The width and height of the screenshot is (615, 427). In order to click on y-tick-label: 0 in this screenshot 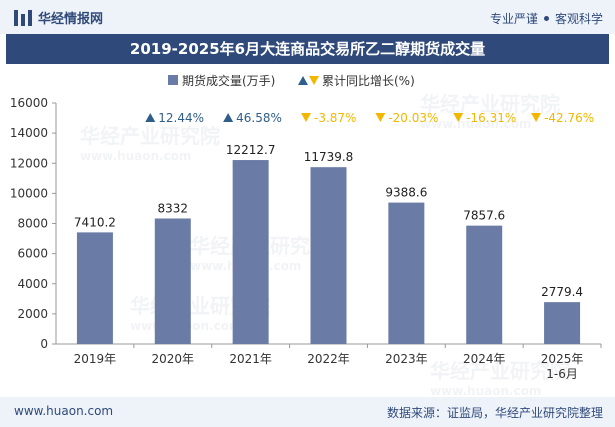, I will do `click(44, 344)`.